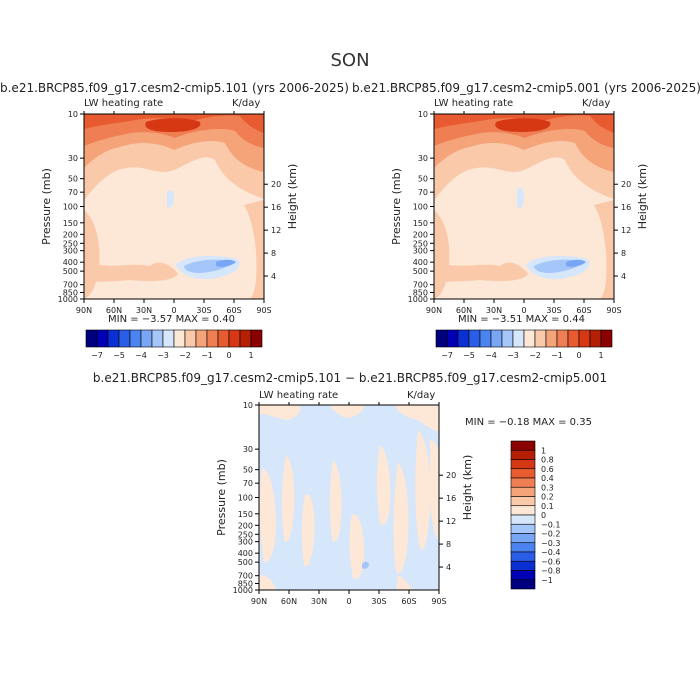 The width and height of the screenshot is (700, 700). I want to click on colorbar-label: −2, so click(535, 355).